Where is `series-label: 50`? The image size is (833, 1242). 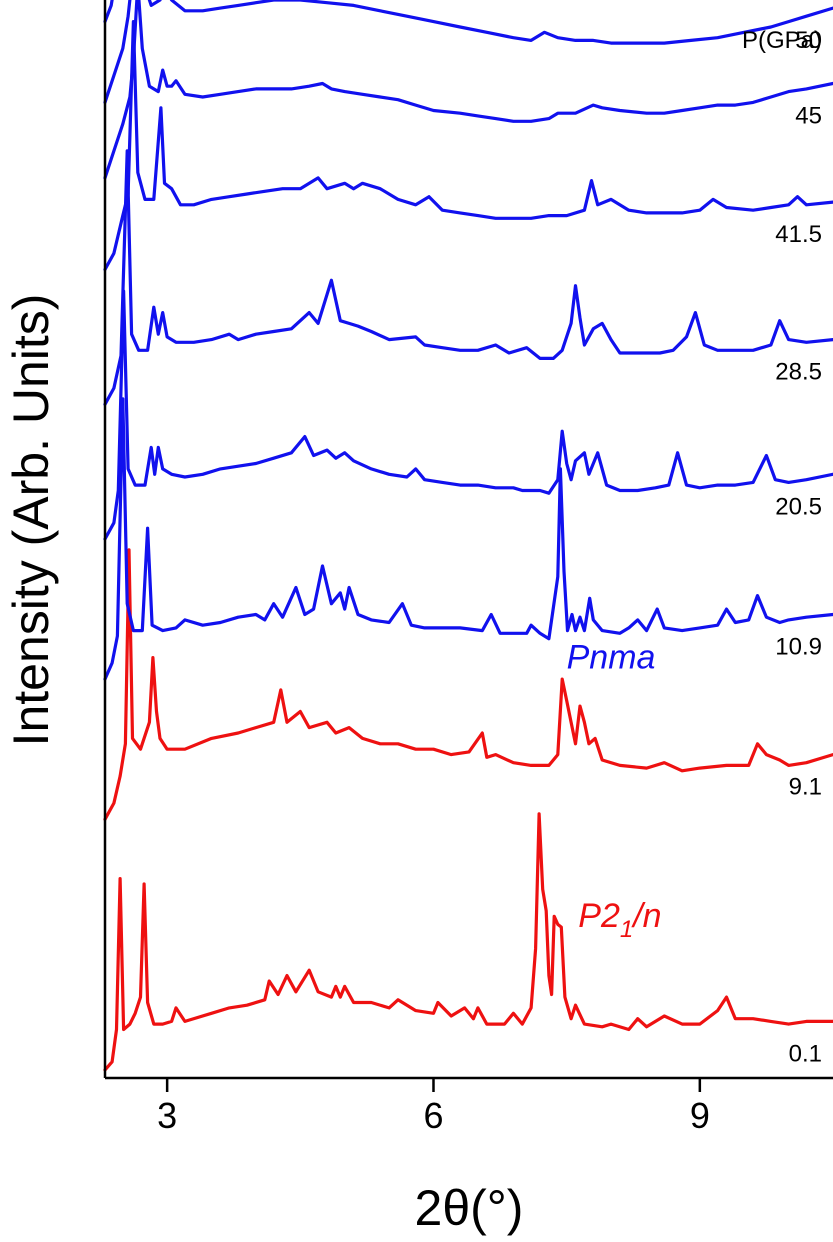 series-label: 50 is located at coordinates (808, 40).